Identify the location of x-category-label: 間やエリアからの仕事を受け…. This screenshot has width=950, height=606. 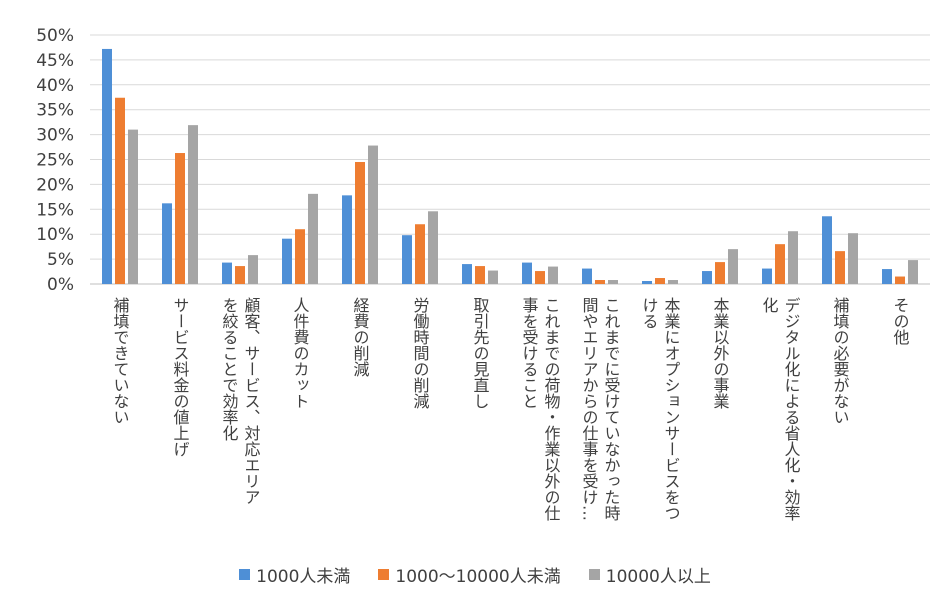
(589, 409).